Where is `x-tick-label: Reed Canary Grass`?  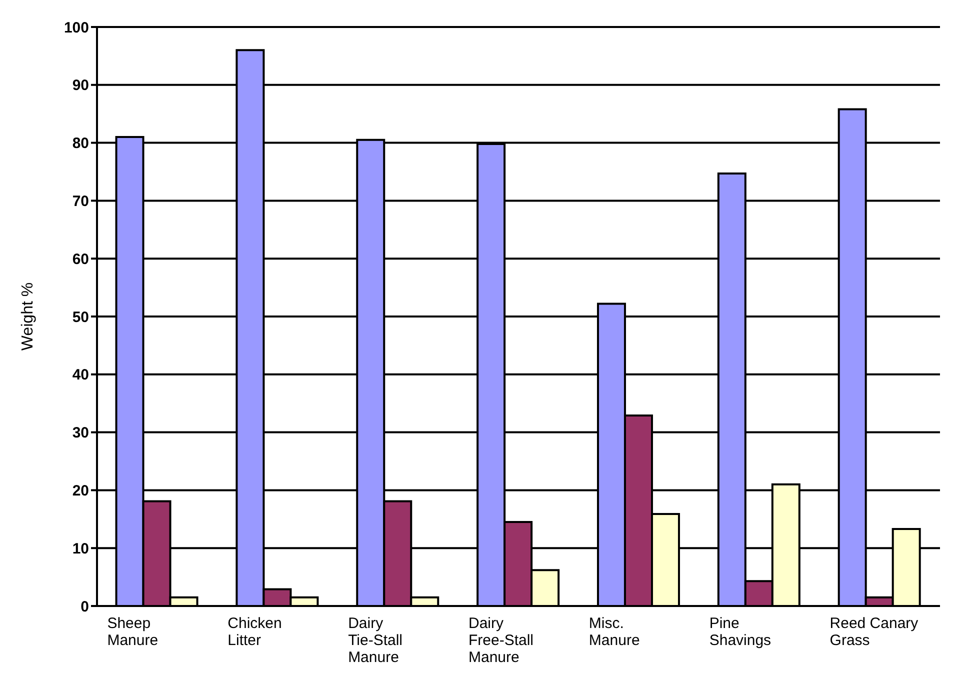 x-tick-label: Reed Canary Grass is located at coordinates (874, 632).